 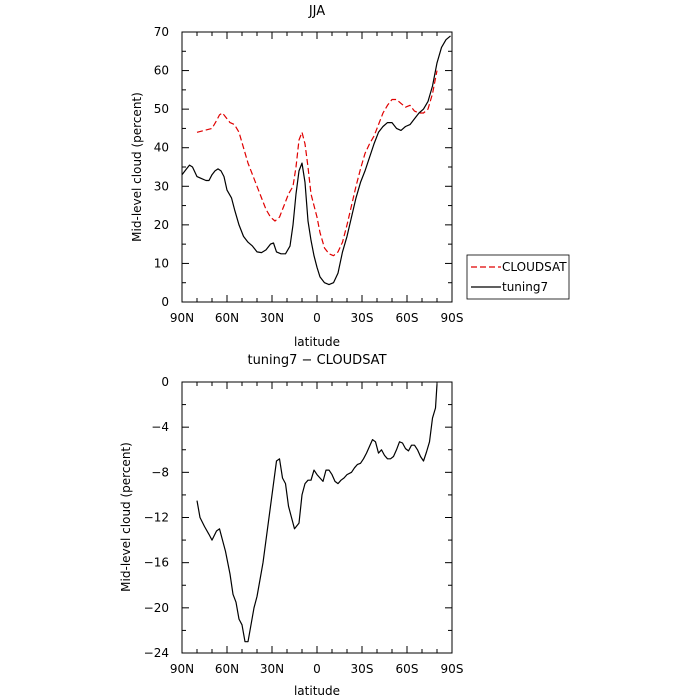 I want to click on legend-box, so click(x=518, y=277).